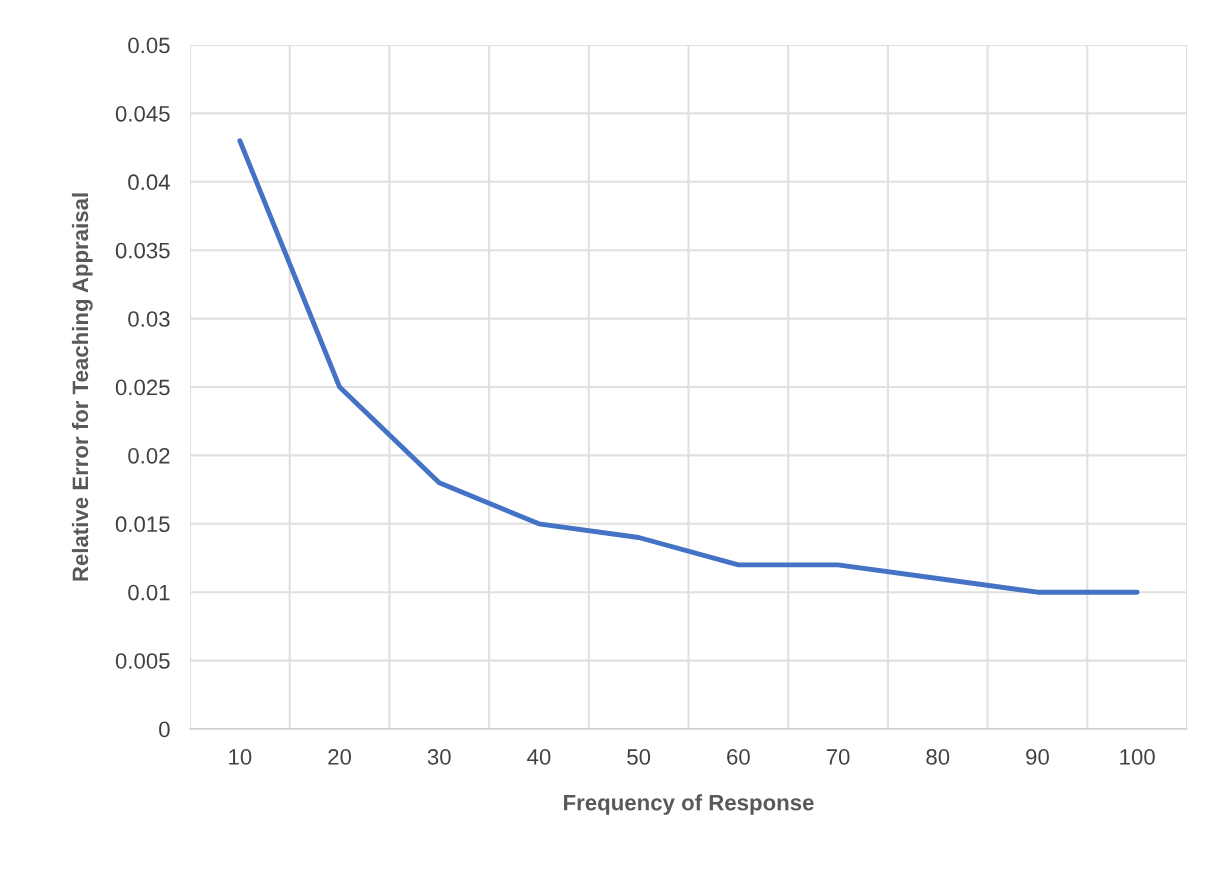 The image size is (1218, 870). What do you see at coordinates (164, 729) in the screenshot?
I see `y-tick-label: 0` at bounding box center [164, 729].